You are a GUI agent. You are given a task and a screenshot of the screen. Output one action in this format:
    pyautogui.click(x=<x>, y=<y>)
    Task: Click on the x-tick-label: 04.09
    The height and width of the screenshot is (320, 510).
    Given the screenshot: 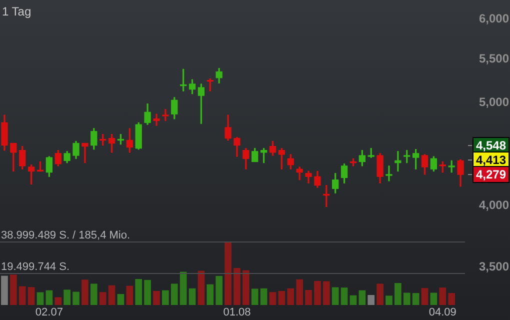 What is the action you would take?
    pyautogui.click(x=442, y=312)
    